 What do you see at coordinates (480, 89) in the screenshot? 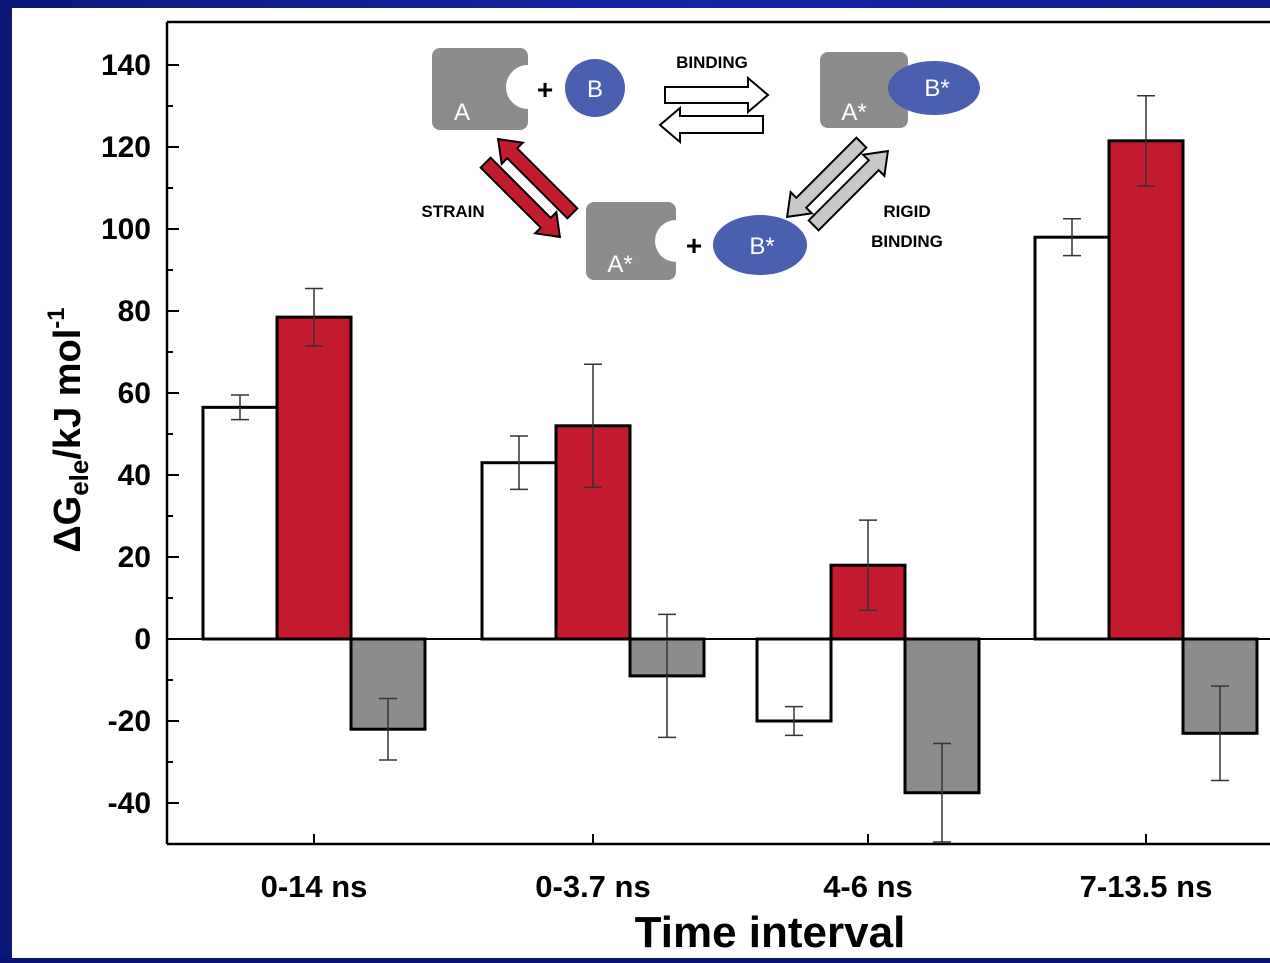
I see `protein-a-shape` at bounding box center [480, 89].